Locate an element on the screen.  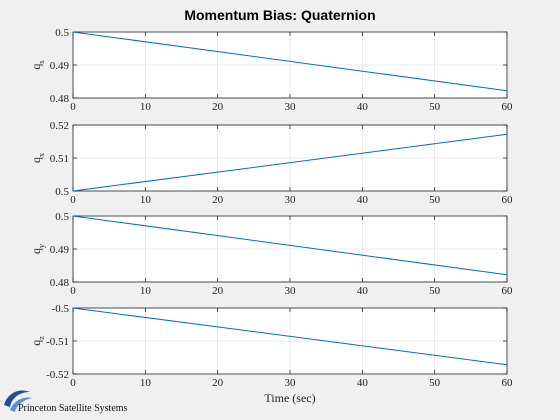
logo: Princeton Satellite Systems is located at coordinates (66, 402).